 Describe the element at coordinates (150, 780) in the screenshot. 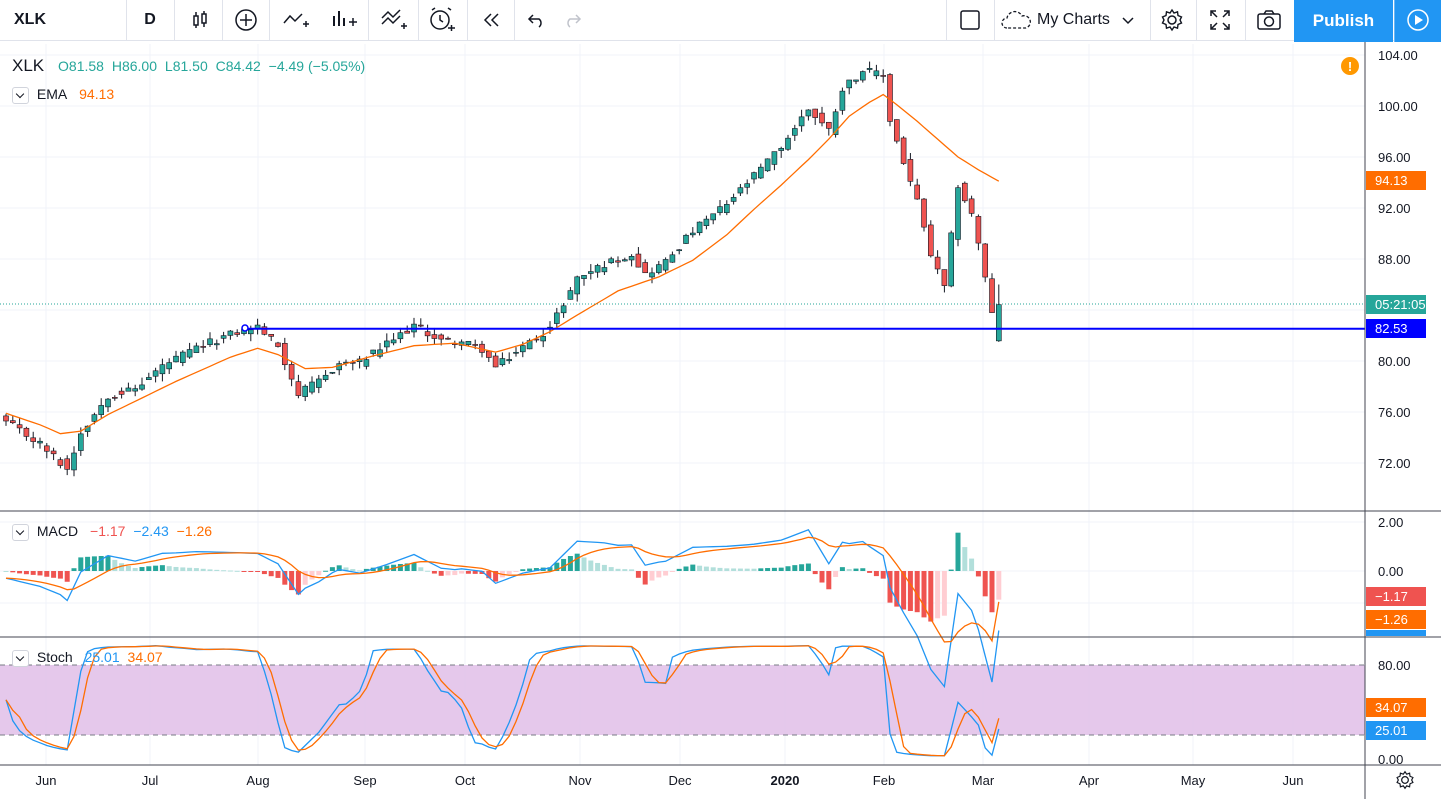

I see `time-axis-label: Jul` at that location.